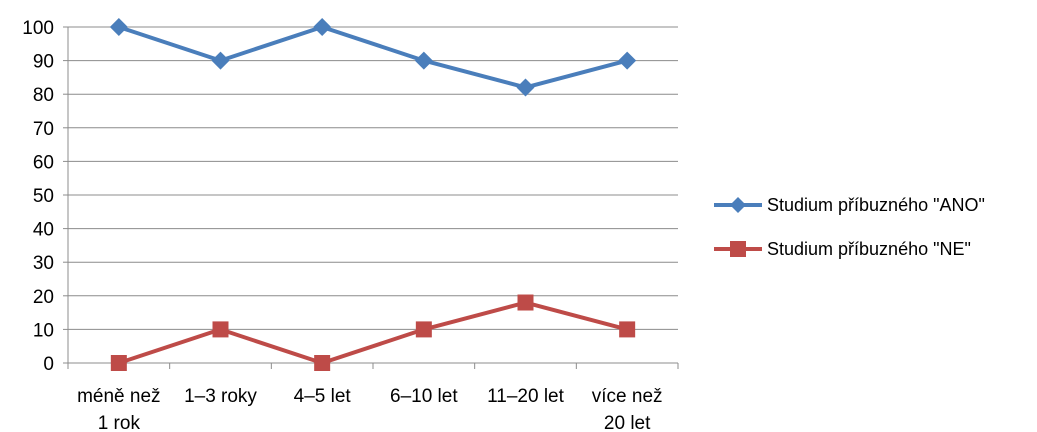 Image resolution: width=1037 pixels, height=432 pixels. I want to click on x-tick-label-line: 6–10 let, so click(424, 396).